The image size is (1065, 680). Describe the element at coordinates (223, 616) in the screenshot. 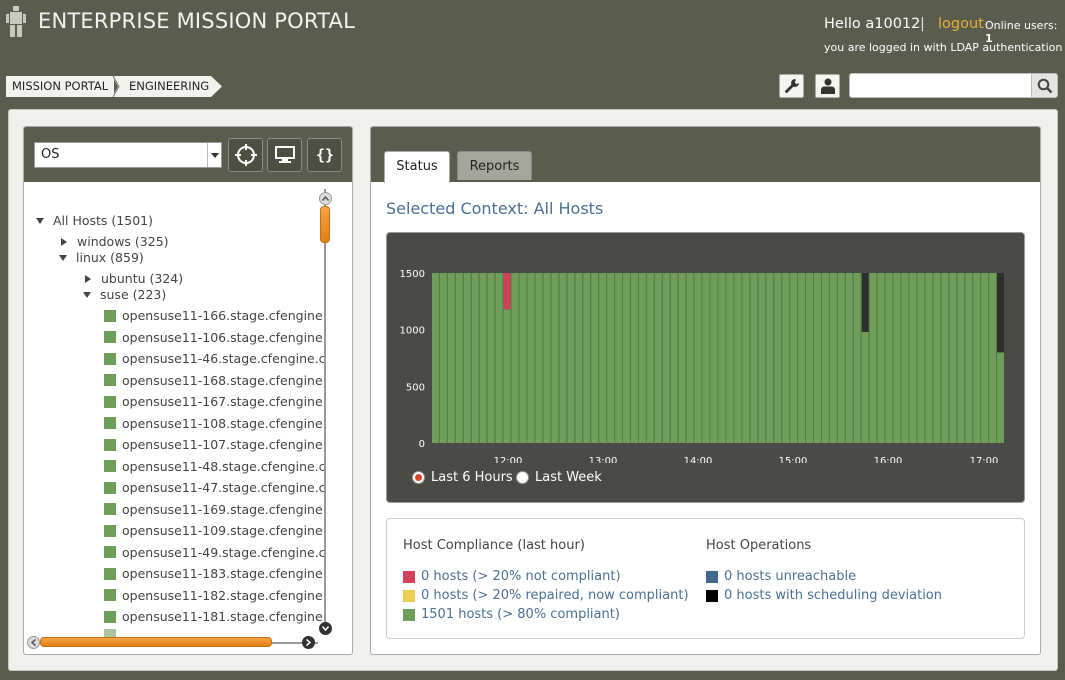

I see `host-item-label: opensuse11-181.stage.cfengine.co` at that location.